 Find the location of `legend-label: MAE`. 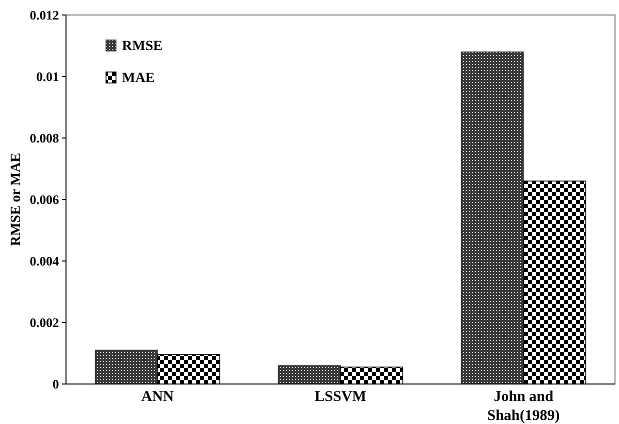

legend-label: MAE is located at coordinates (138, 78).